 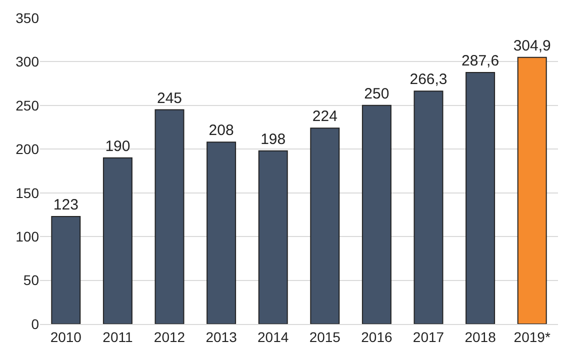 What do you see at coordinates (28, 18) in the screenshot?
I see `y-tick-label: 350` at bounding box center [28, 18].